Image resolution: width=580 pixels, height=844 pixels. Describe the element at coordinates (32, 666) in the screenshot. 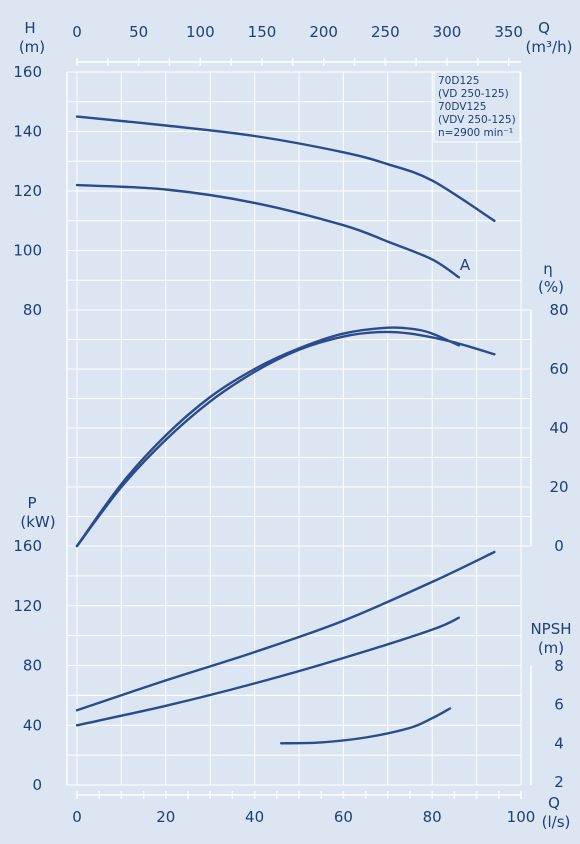

I see `power-axis-tick-label: 80` at that location.